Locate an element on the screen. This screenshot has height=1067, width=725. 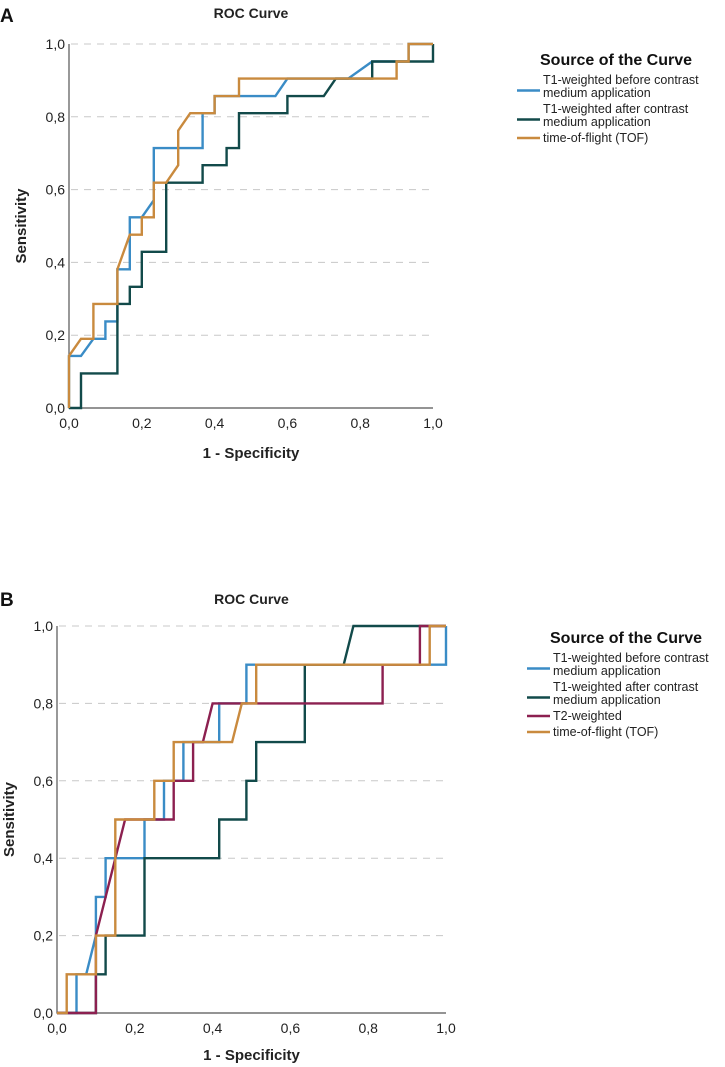
legend-label: T2-weighted is located at coordinates (587, 716).